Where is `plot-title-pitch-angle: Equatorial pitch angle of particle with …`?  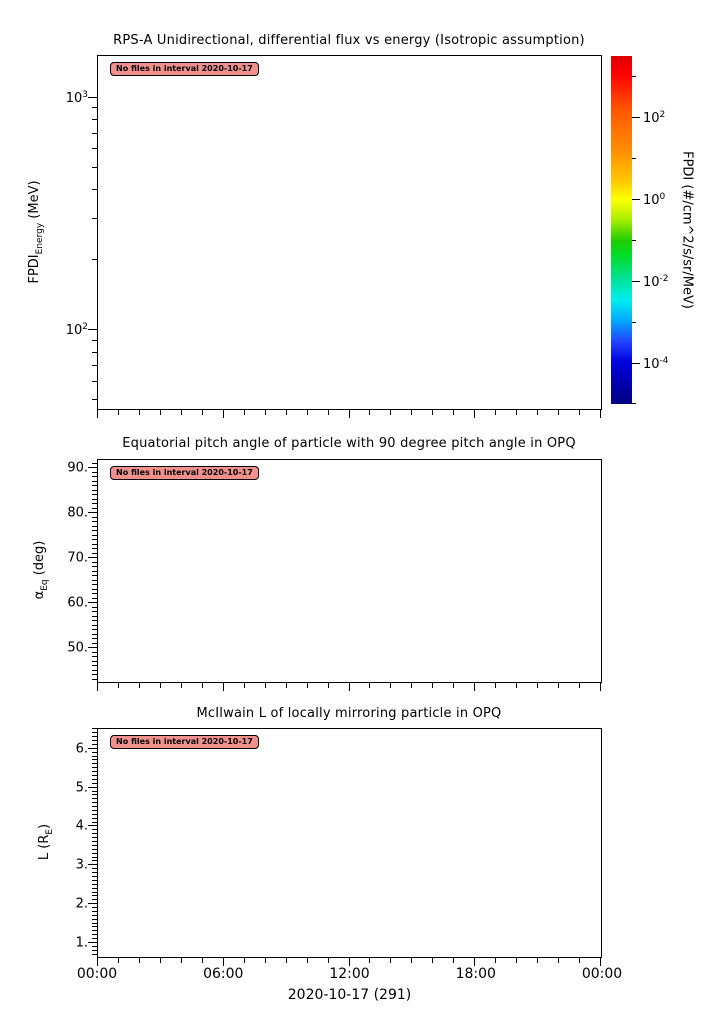 plot-title-pitch-angle: Equatorial pitch angle of particle with … is located at coordinates (349, 443).